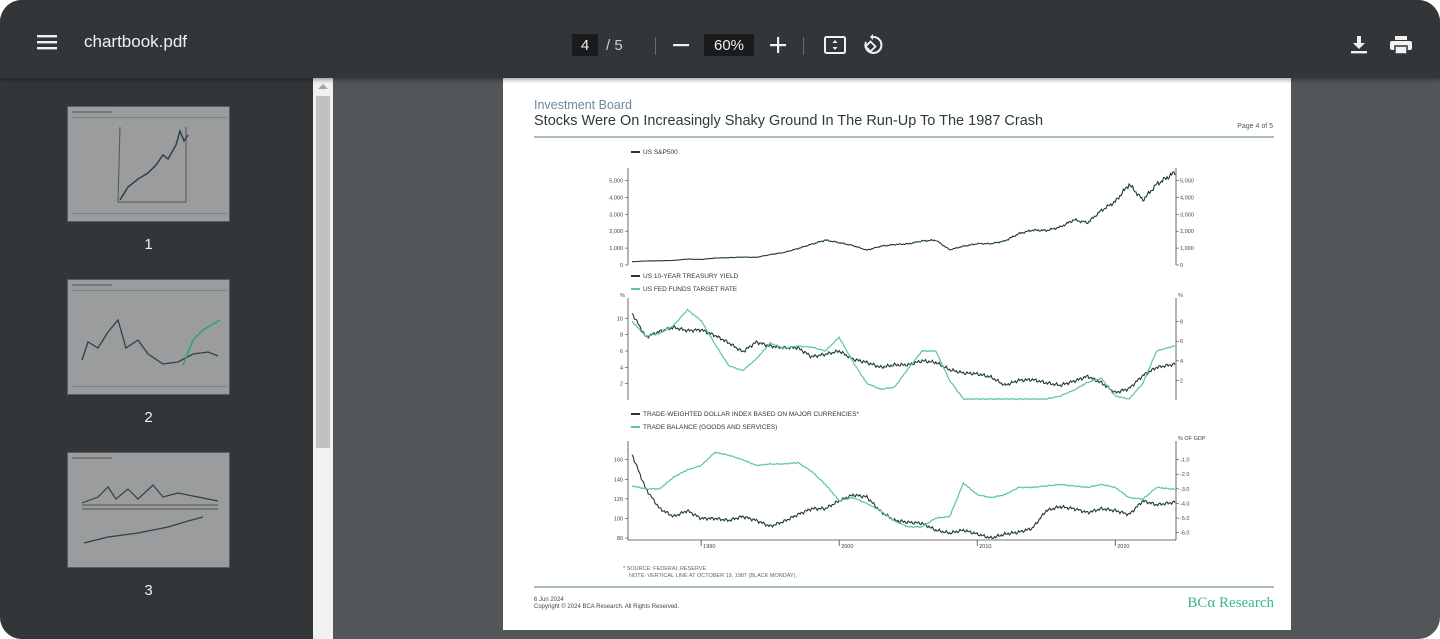  Describe the element at coordinates (1184, 461) in the screenshot. I see `y2-tick-label: -1.0` at that location.